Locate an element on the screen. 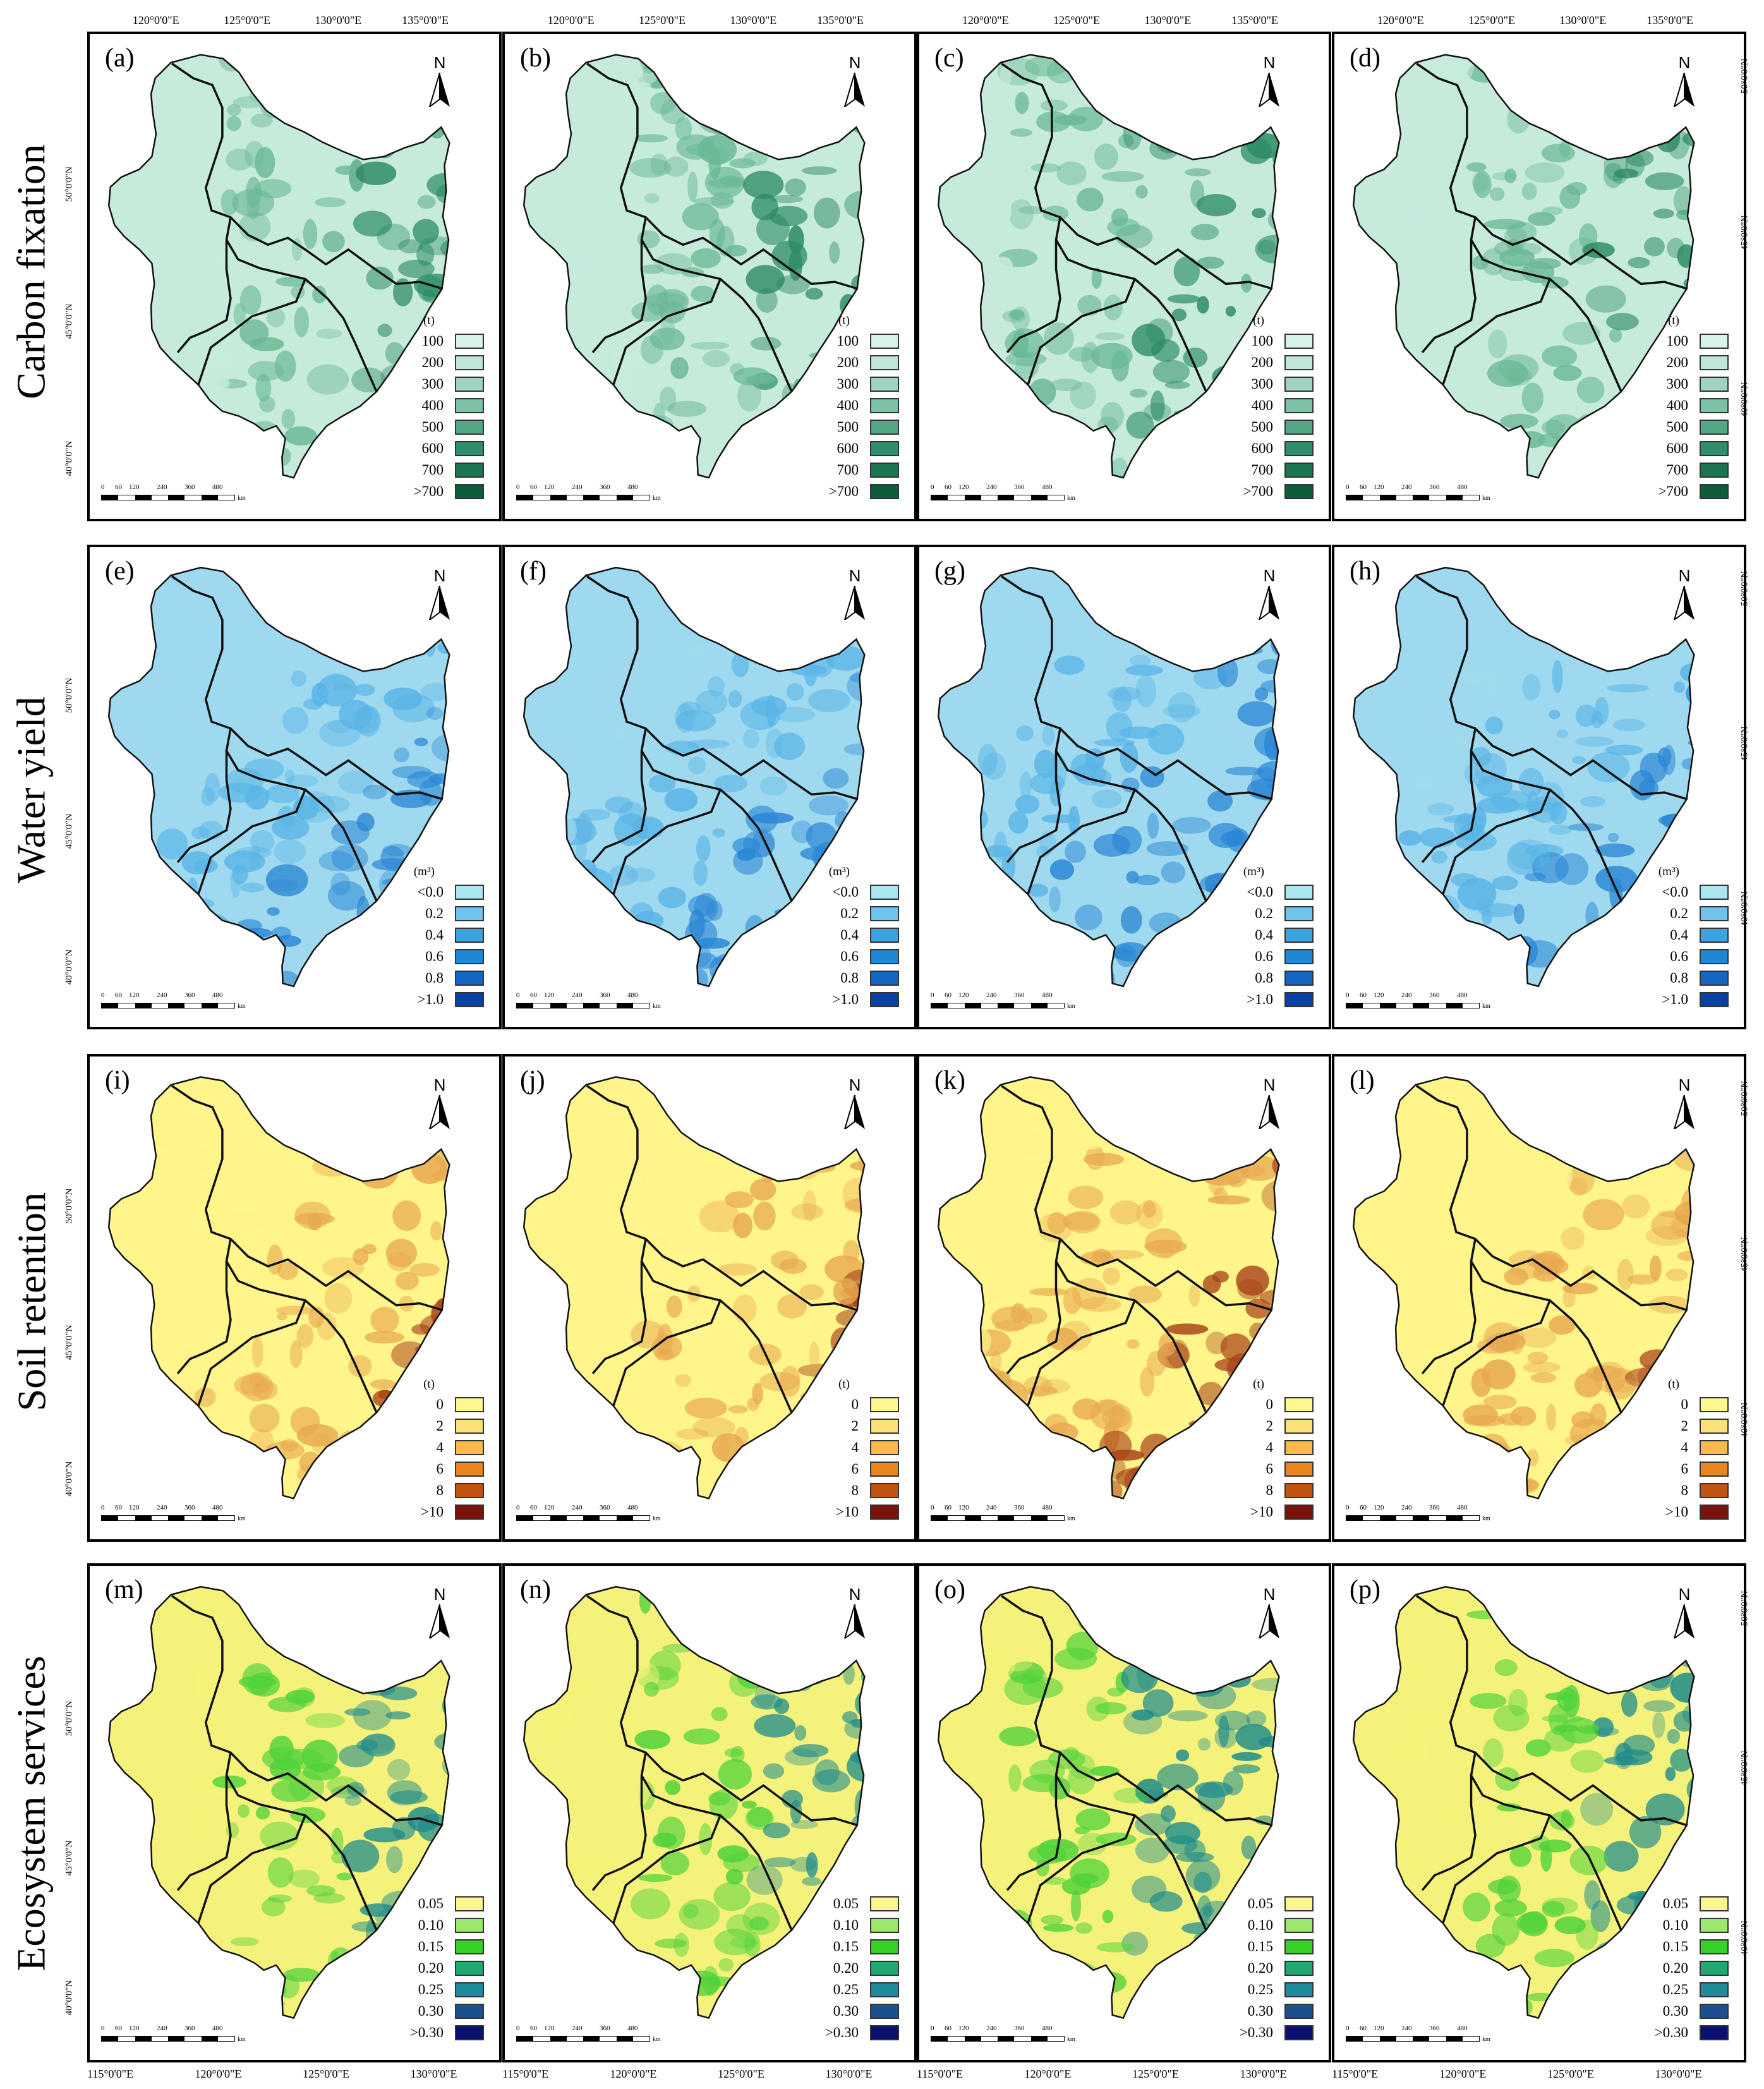 This screenshot has height=2089, width=1764. legend-item: 4 is located at coordinates (1697, 1447).